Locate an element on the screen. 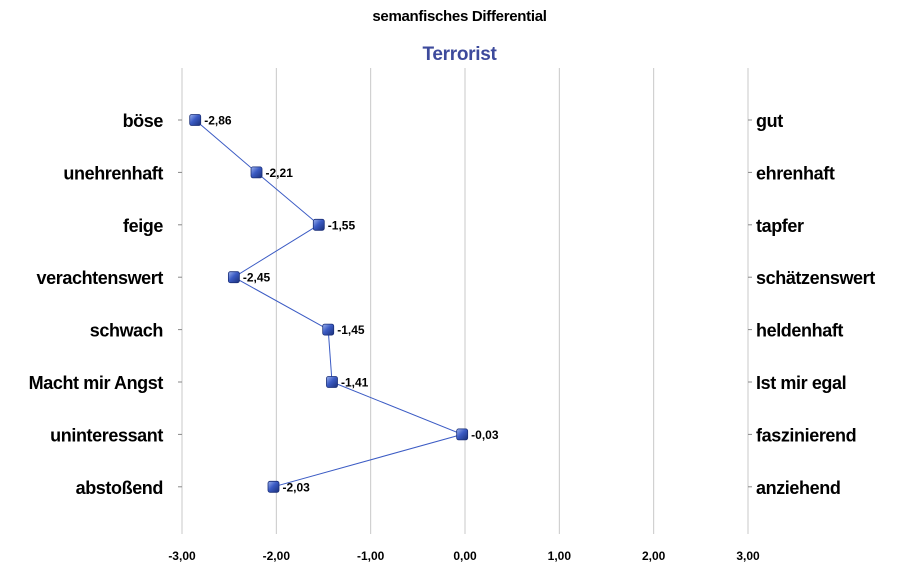 The height and width of the screenshot is (566, 919). x-tick-label: -2,00 is located at coordinates (277, 556).